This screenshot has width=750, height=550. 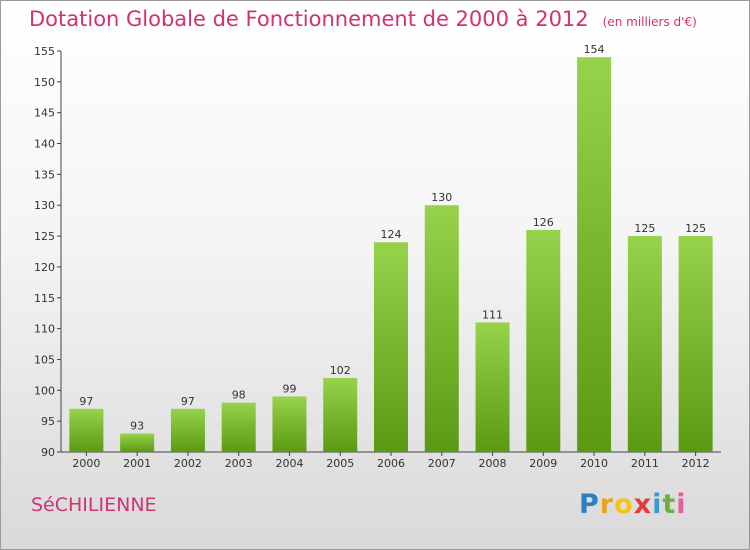 I want to click on bar-2011, so click(x=644, y=344).